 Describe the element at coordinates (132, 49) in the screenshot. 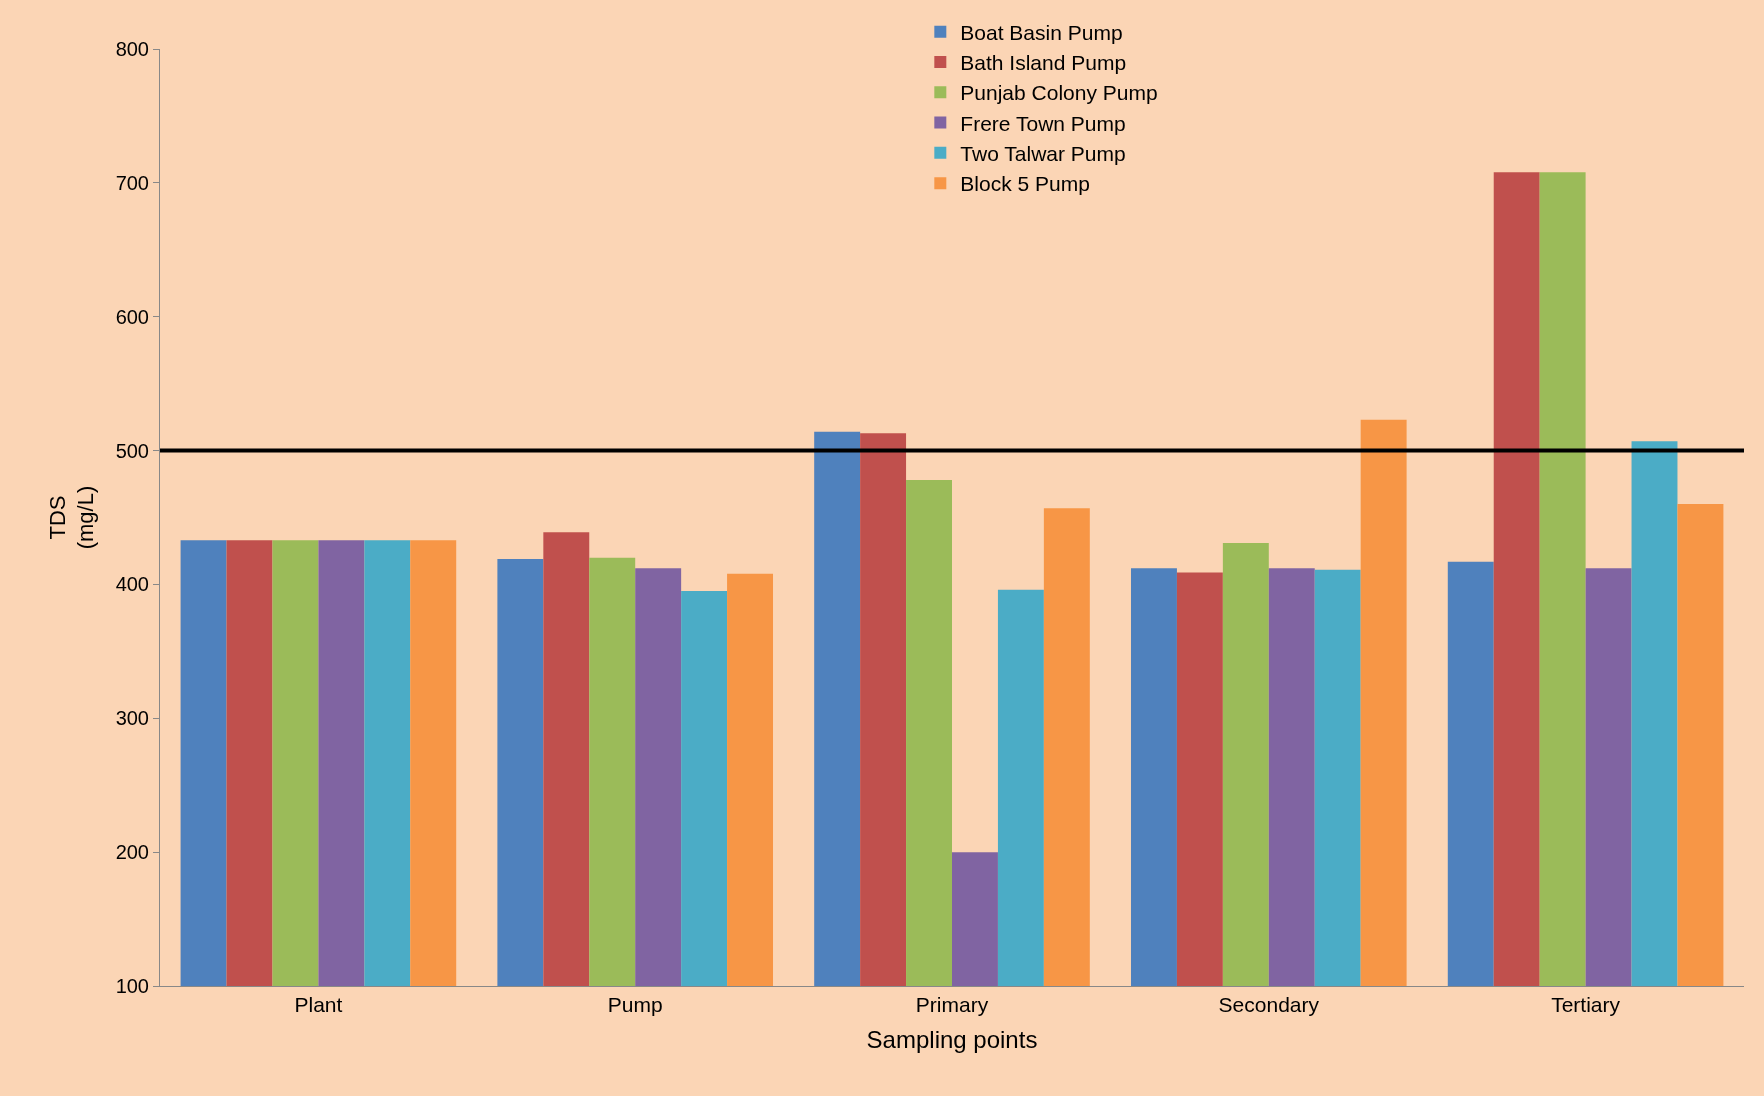

I see `y-tick-label: 800` at that location.